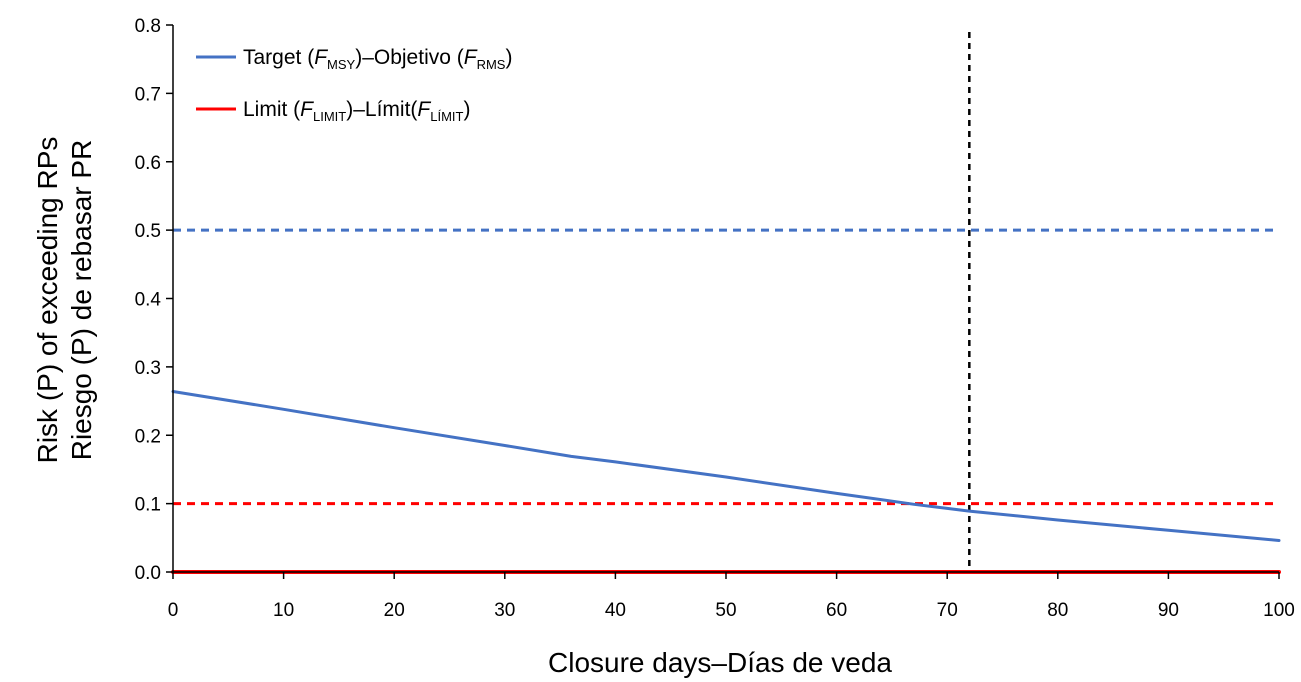 Image resolution: width=1301 pixels, height=682 pixels. What do you see at coordinates (947, 610) in the screenshot?
I see `x-tick-label: 70` at bounding box center [947, 610].